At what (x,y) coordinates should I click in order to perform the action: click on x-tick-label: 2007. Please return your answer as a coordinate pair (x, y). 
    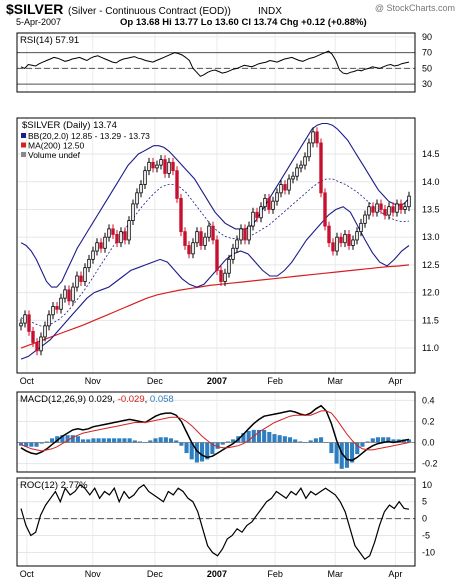
    Looking at the image, I should click on (217, 381).